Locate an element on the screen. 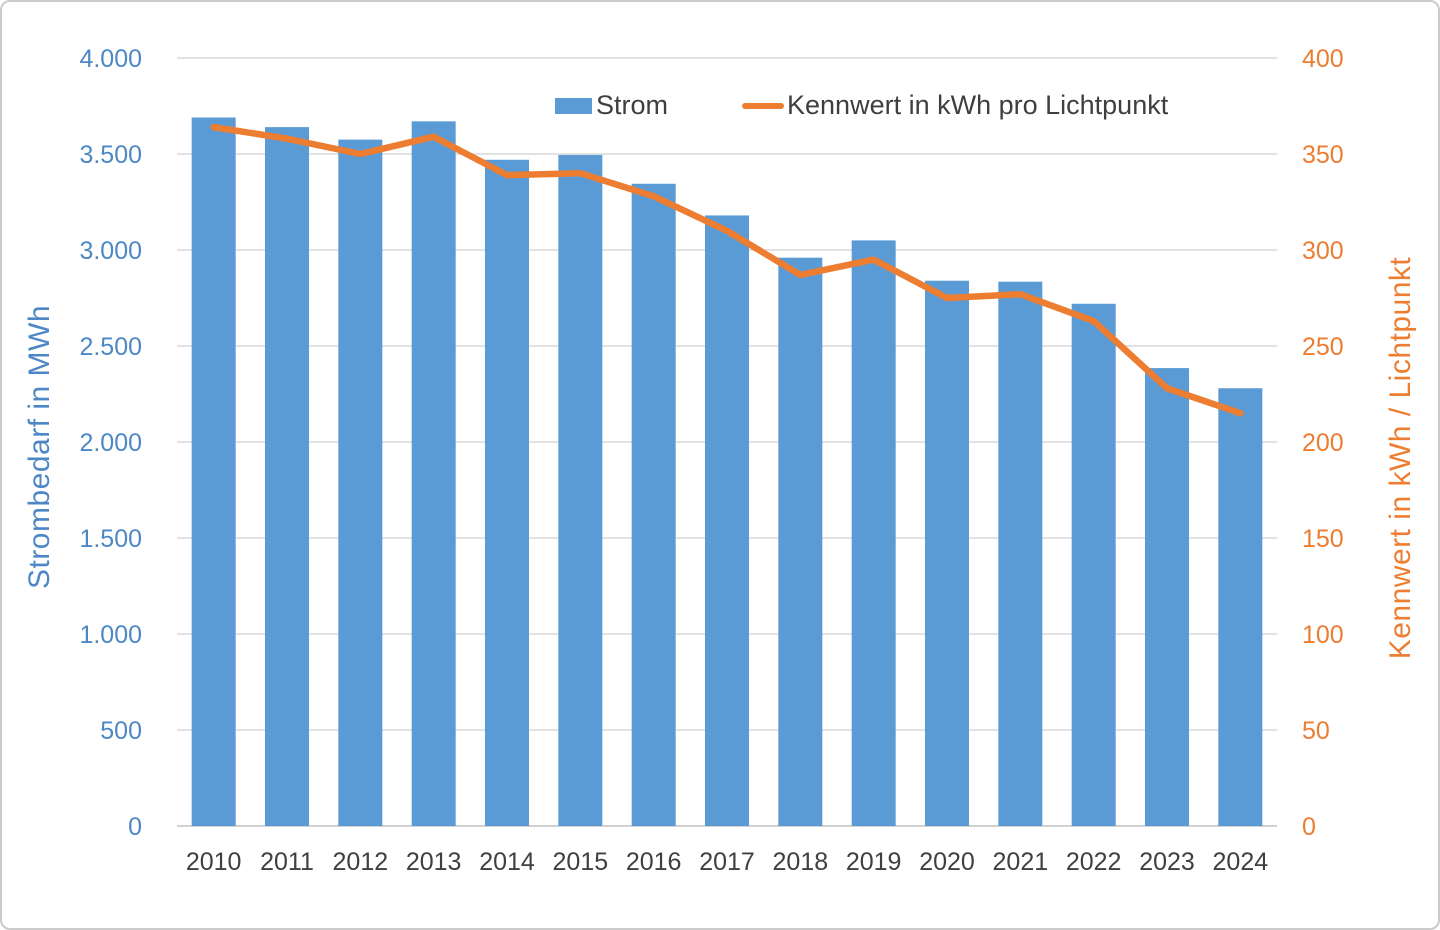  left-axis-tick-label: 2.500 is located at coordinates (110, 347).